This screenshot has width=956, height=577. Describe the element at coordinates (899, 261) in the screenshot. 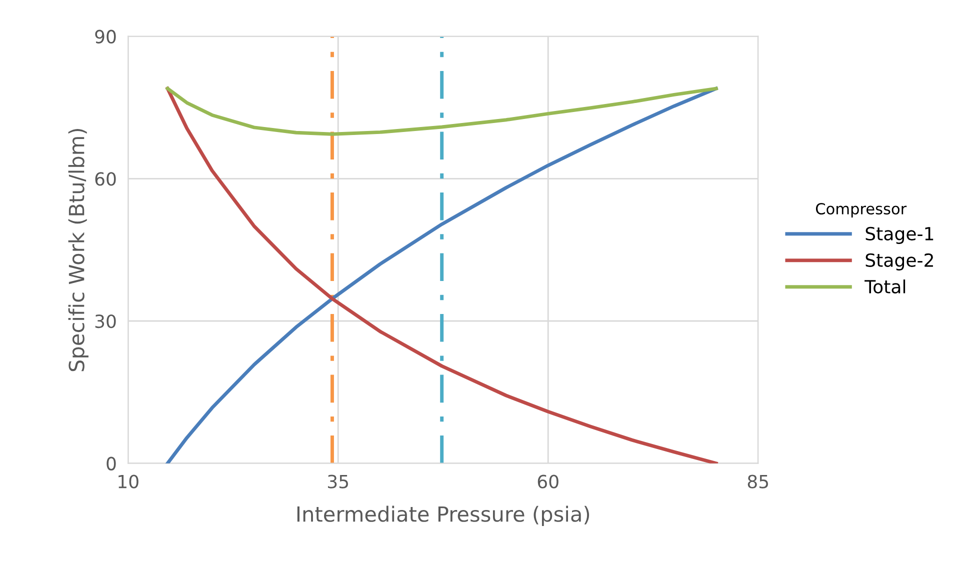

I see `legend-label: Stage-2` at that location.